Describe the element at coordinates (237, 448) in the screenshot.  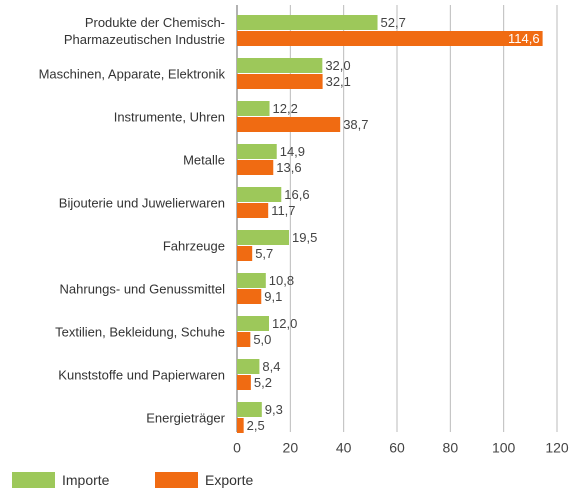
I see `x-tick-label: 0` at that location.